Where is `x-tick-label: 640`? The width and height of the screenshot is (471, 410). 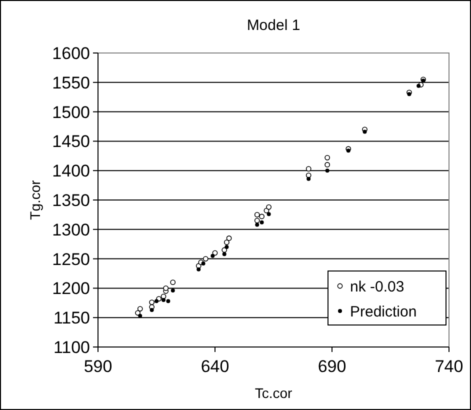 x-tick-label: 640 is located at coordinates (215, 366).